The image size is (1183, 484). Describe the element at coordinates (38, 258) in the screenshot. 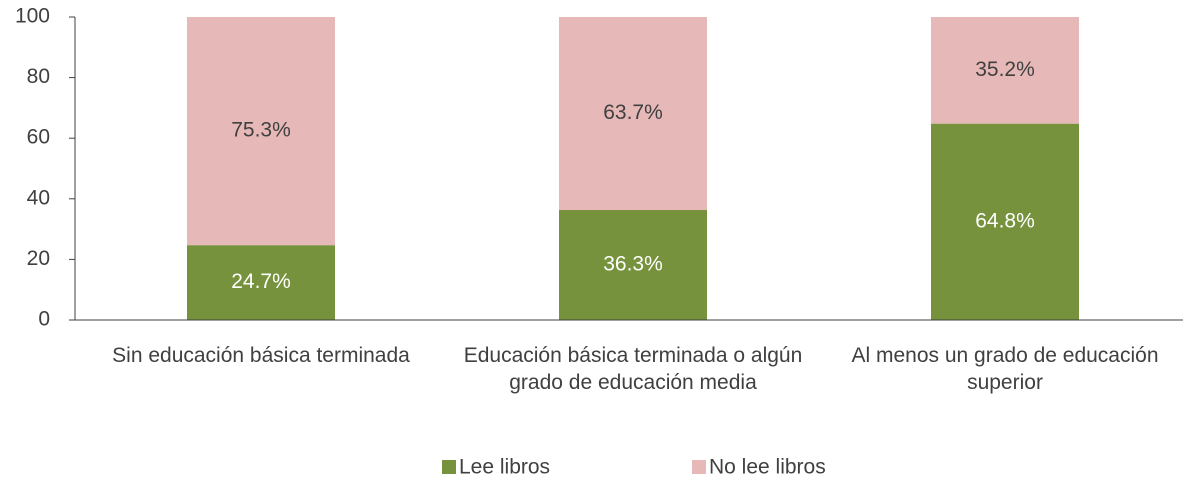

I see `y-tick-label: 20` at that location.